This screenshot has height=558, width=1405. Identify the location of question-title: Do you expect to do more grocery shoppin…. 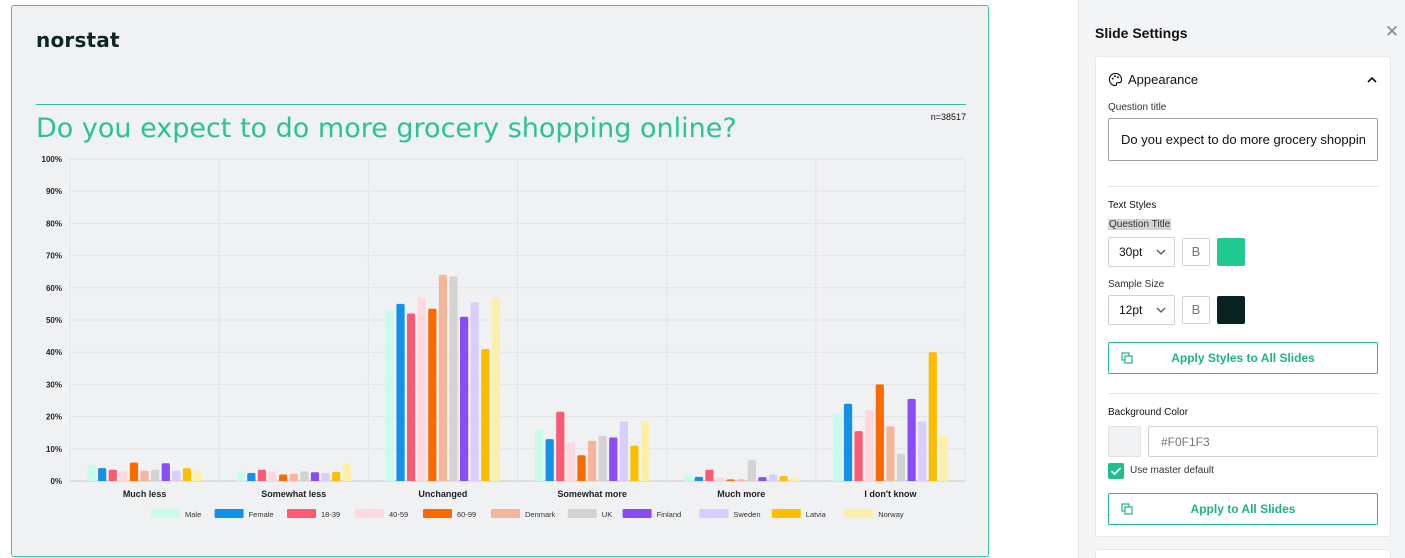
(386, 128).